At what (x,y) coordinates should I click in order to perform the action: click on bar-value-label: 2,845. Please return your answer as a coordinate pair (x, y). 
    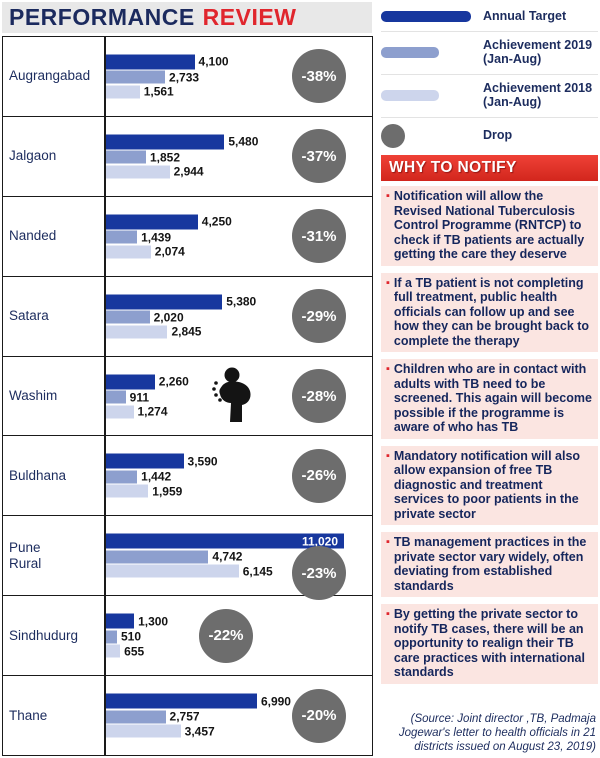
    Looking at the image, I should click on (186, 331).